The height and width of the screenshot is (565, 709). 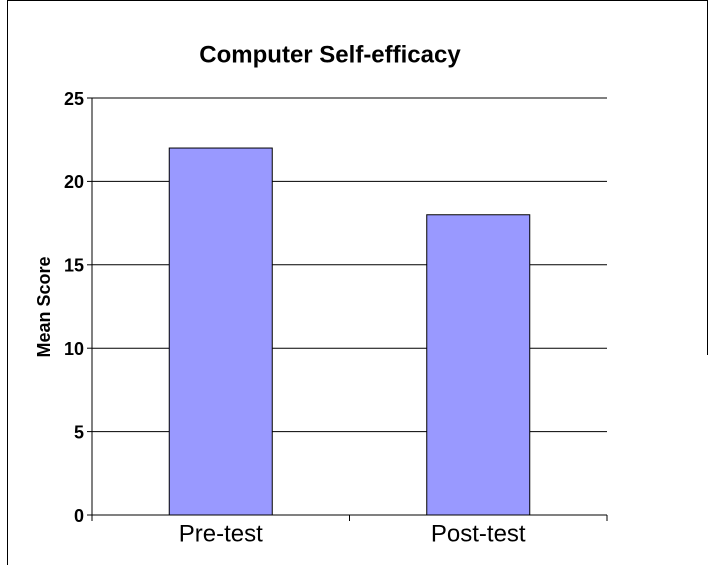 I want to click on y-tick-label: 10, so click(x=74, y=349).